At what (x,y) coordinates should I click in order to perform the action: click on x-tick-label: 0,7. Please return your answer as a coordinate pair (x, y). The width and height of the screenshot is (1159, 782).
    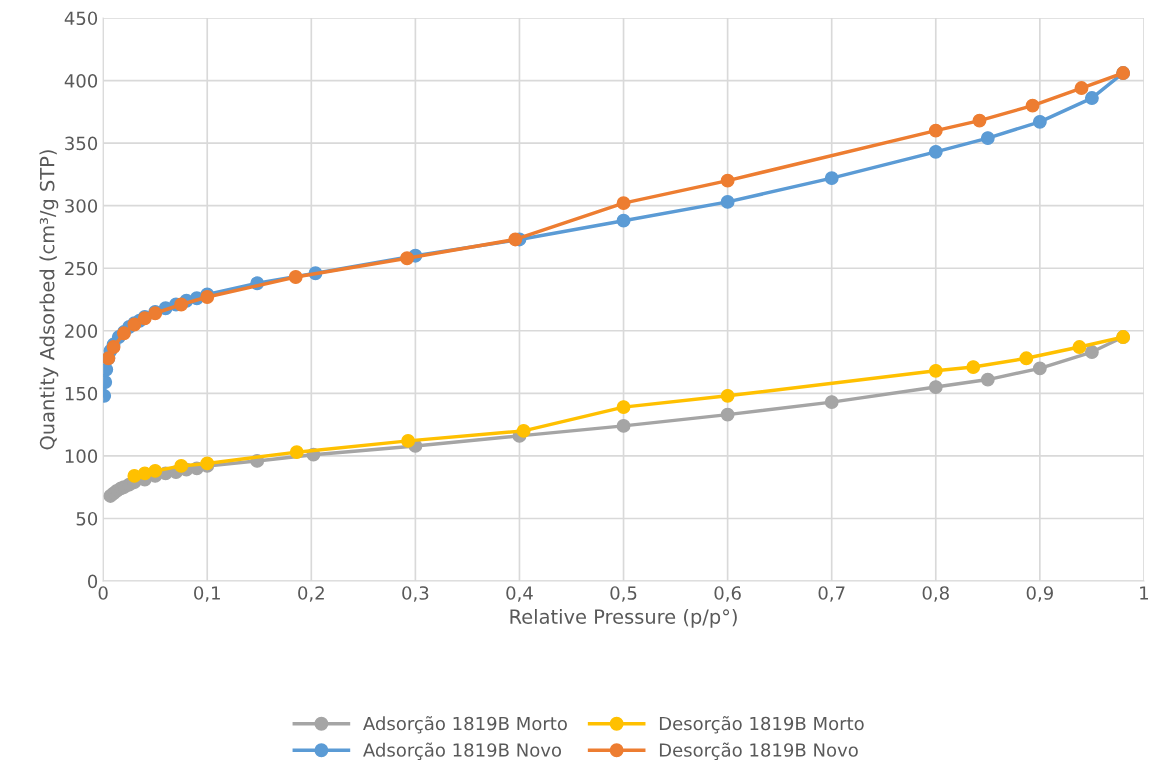
    Looking at the image, I should click on (831, 594).